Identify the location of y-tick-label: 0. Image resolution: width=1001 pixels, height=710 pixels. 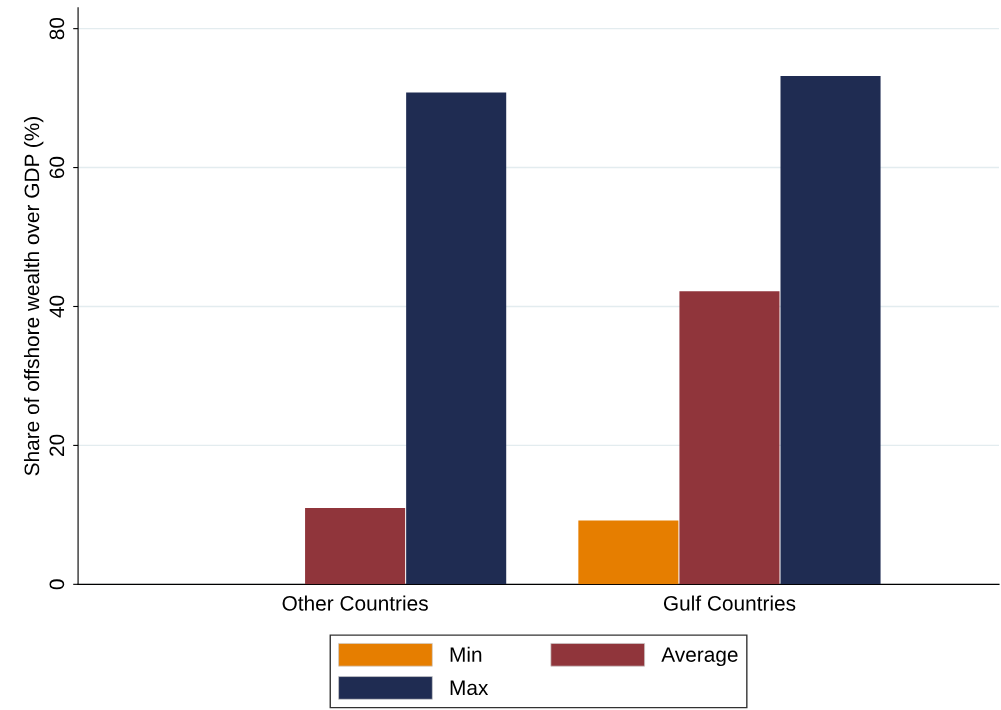
(57, 584).